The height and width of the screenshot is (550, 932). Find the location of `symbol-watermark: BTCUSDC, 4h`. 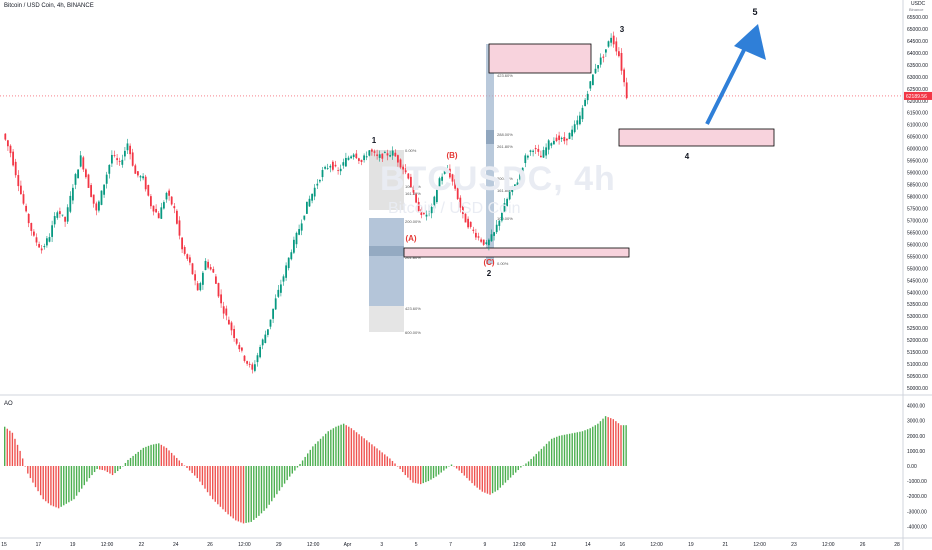

symbol-watermark: BTCUSDC, 4h is located at coordinates (498, 179).